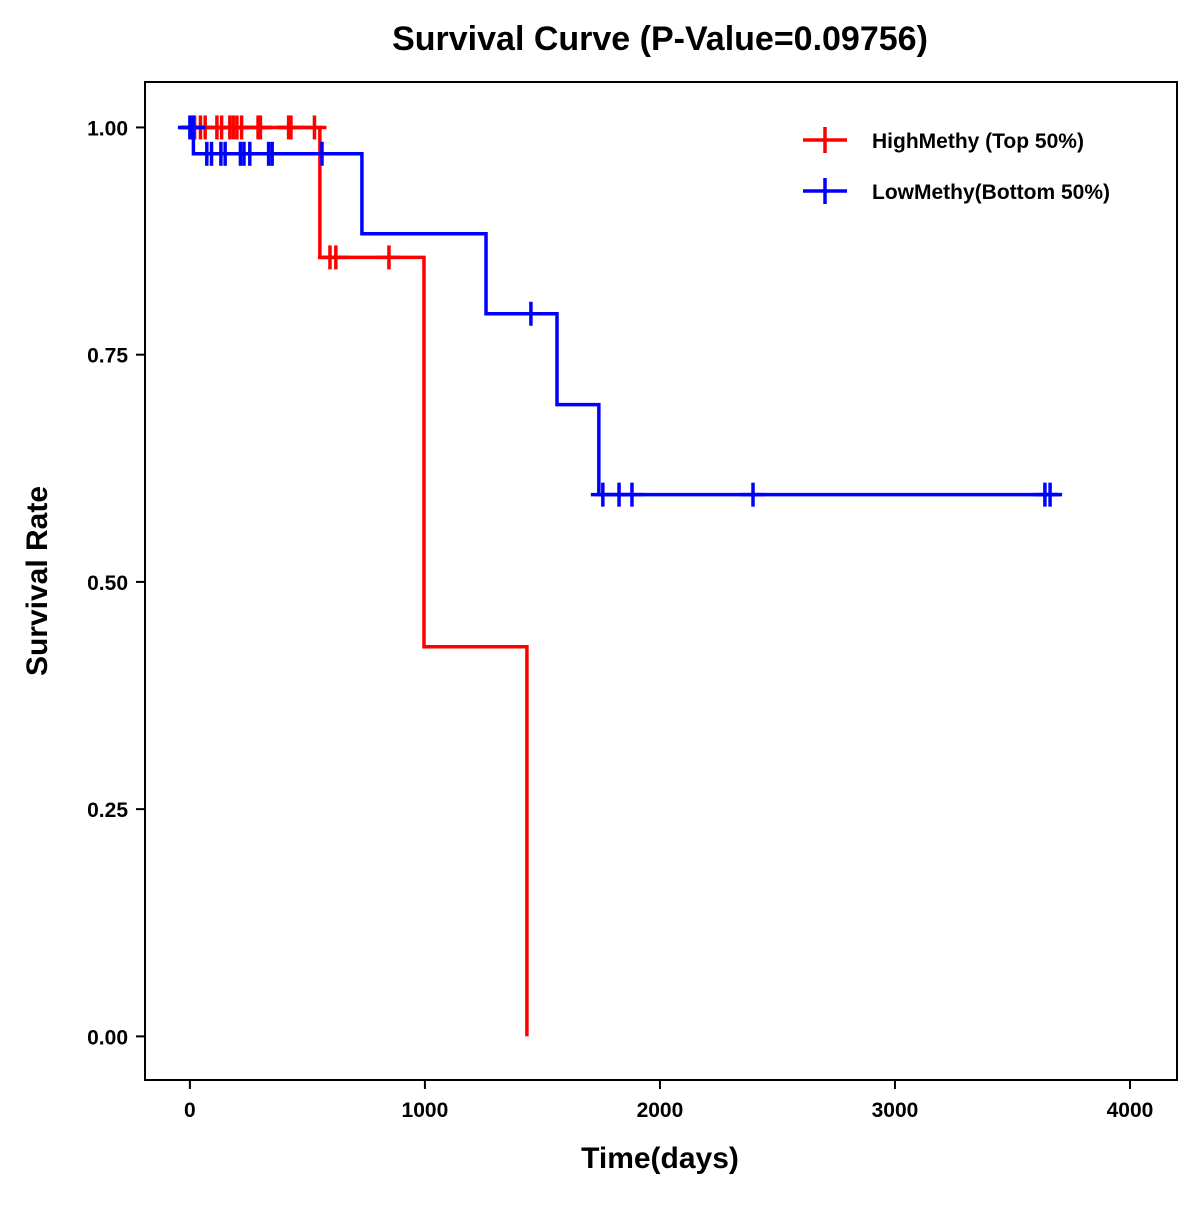 Image resolution: width=1200 pixels, height=1205 pixels. Describe the element at coordinates (895, 1110) in the screenshot. I see `x-tick-label: 3000` at that location.